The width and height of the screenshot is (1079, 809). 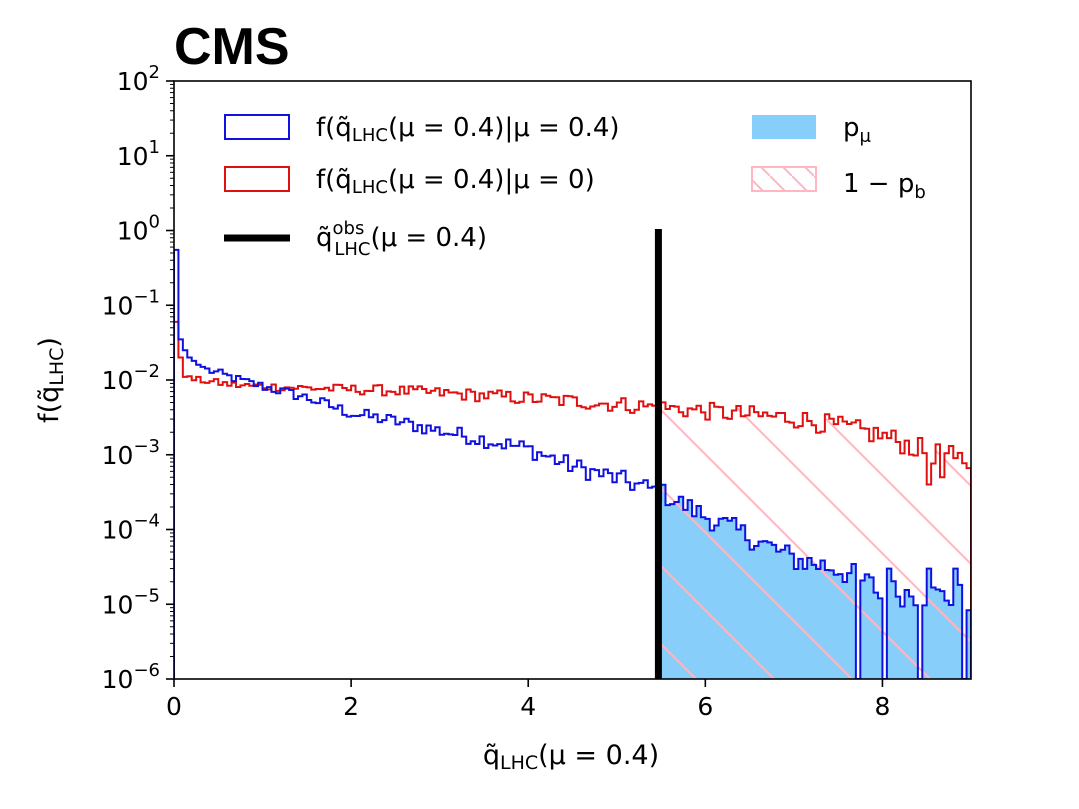 What do you see at coordinates (138, 154) in the screenshot?
I see `y-tick-label: 10¹` at bounding box center [138, 154].